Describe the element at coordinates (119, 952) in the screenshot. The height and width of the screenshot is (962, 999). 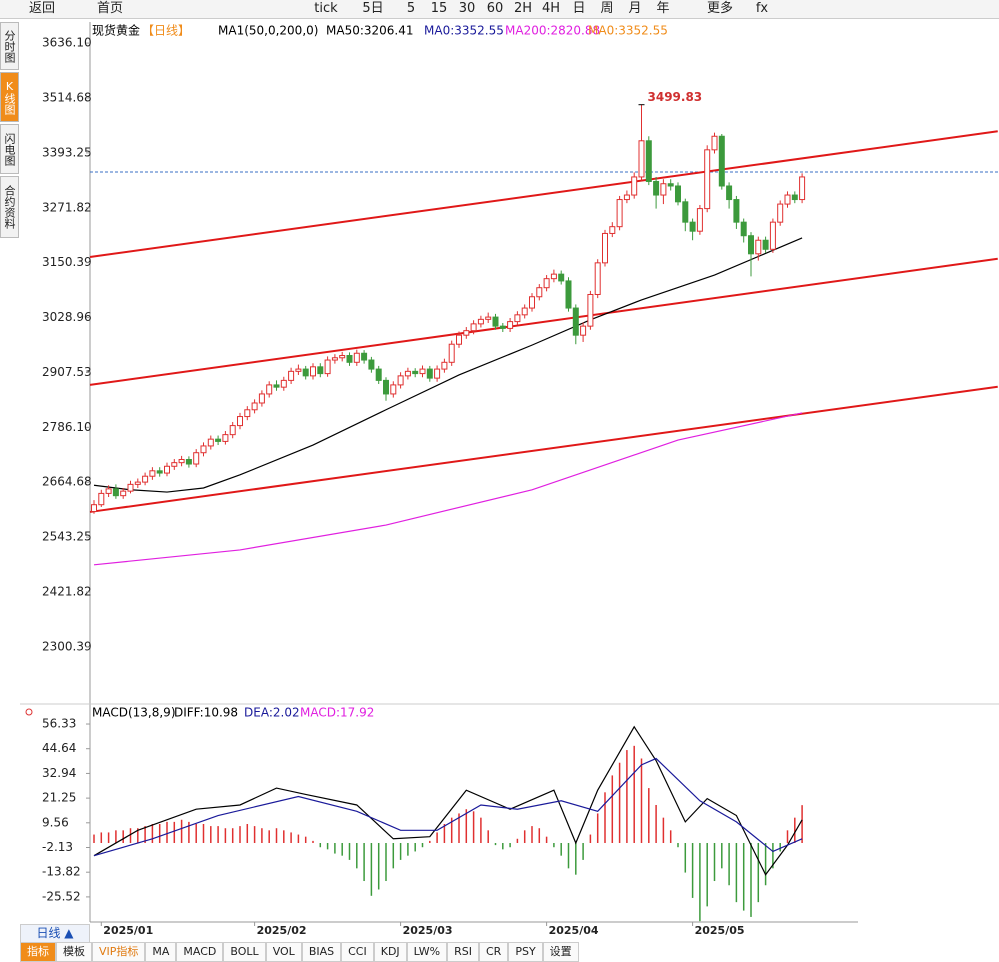
I see `indicator-tab: VIP指标` at that location.